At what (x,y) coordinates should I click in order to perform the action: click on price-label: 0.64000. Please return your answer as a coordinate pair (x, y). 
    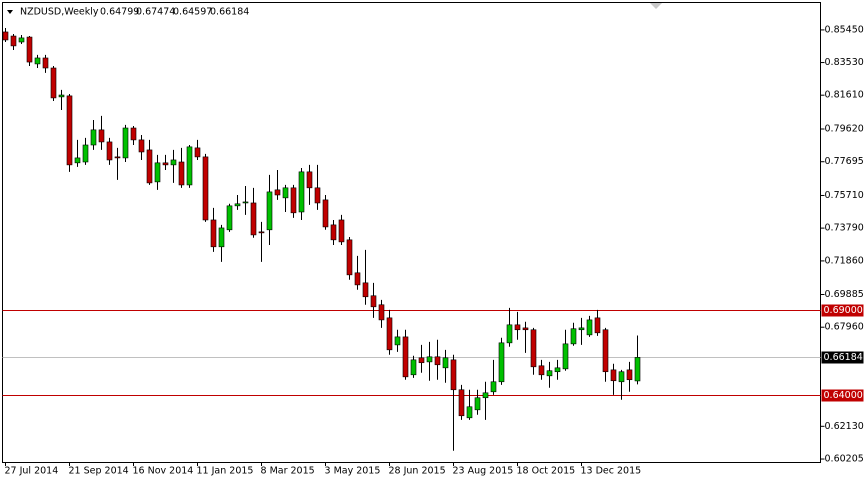
    Looking at the image, I should click on (843, 395).